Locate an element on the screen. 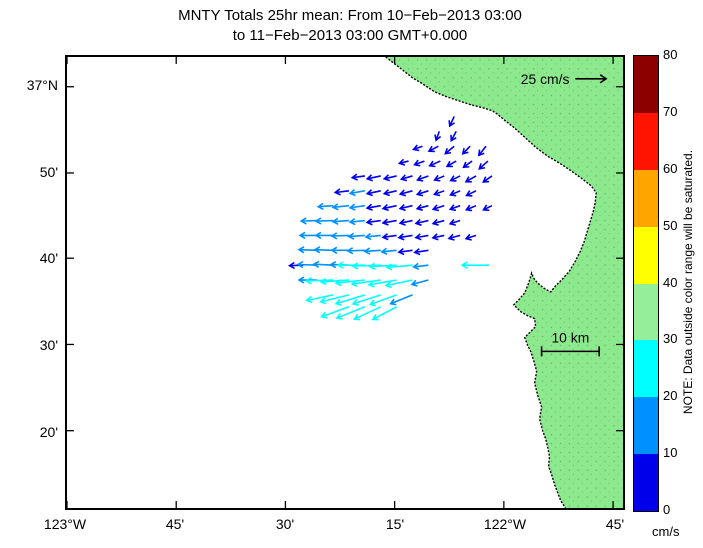 Image resolution: width=703 pixels, height=548 pixels. colorbar-tick-label: 80 is located at coordinates (670, 54).